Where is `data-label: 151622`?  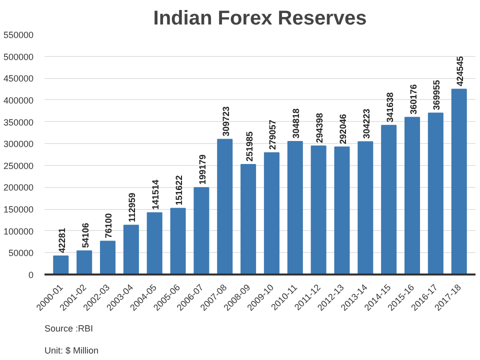 data-label: 151622 is located at coordinates (179, 190).